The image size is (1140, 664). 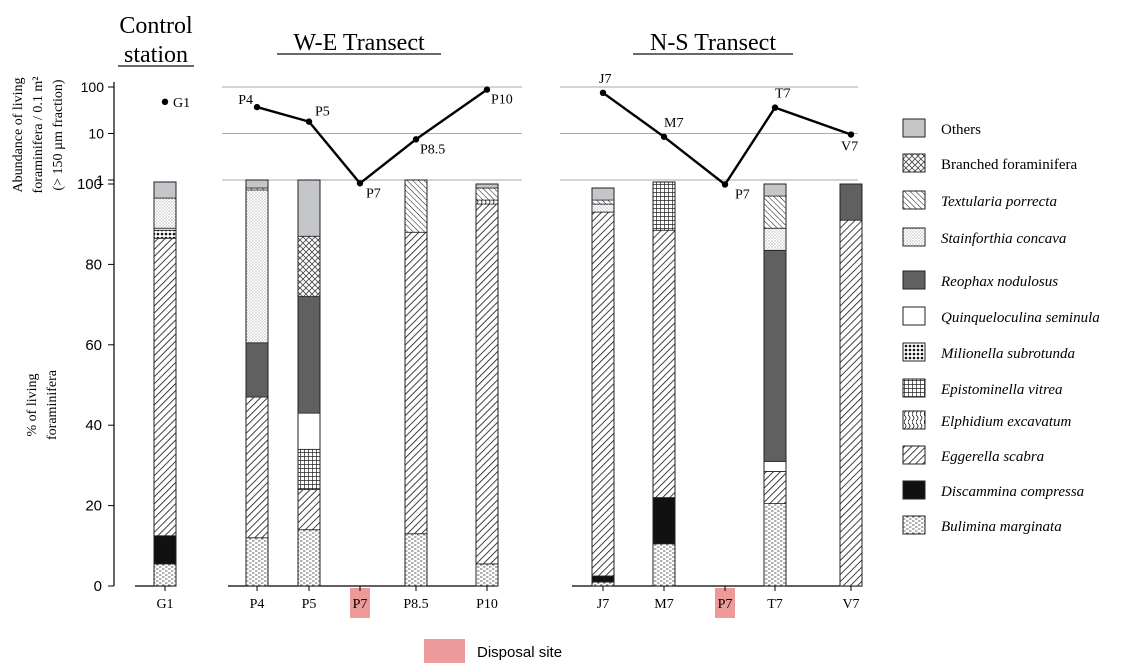 What do you see at coordinates (38, 135) in the screenshot?
I see `abundance-ylabel-line-1: foraminifera / 0.1 m²` at bounding box center [38, 135].